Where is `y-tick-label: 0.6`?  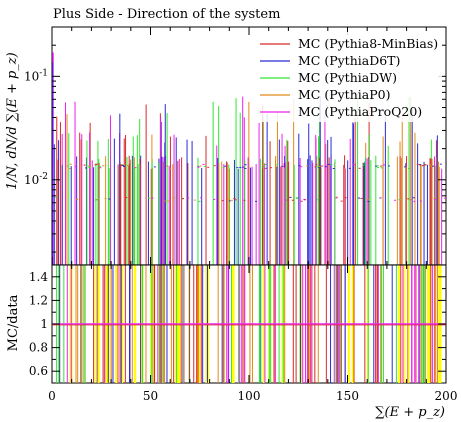 y-tick-label: 0.6 is located at coordinates (38, 371).